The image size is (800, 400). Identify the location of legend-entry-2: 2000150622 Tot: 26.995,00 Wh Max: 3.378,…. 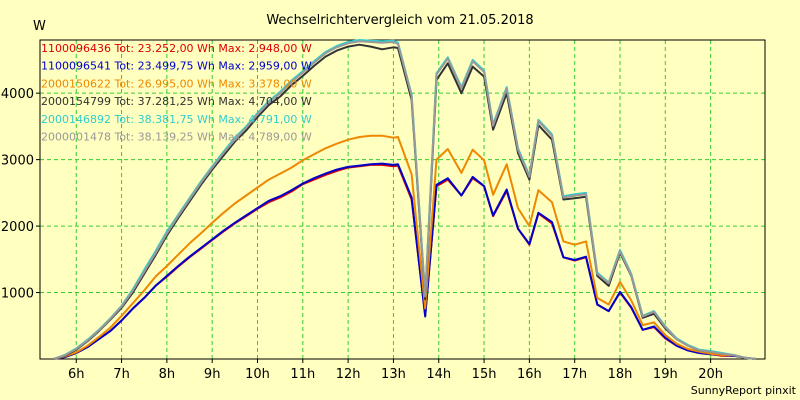
(176, 83).